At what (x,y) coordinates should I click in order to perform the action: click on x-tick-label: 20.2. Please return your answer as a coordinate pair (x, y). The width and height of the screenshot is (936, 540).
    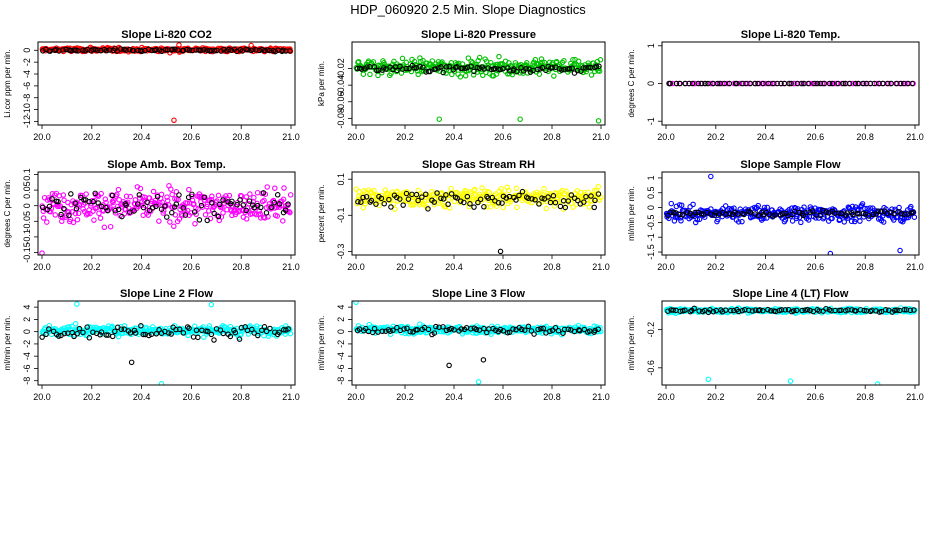
    Looking at the image, I should click on (92, 137).